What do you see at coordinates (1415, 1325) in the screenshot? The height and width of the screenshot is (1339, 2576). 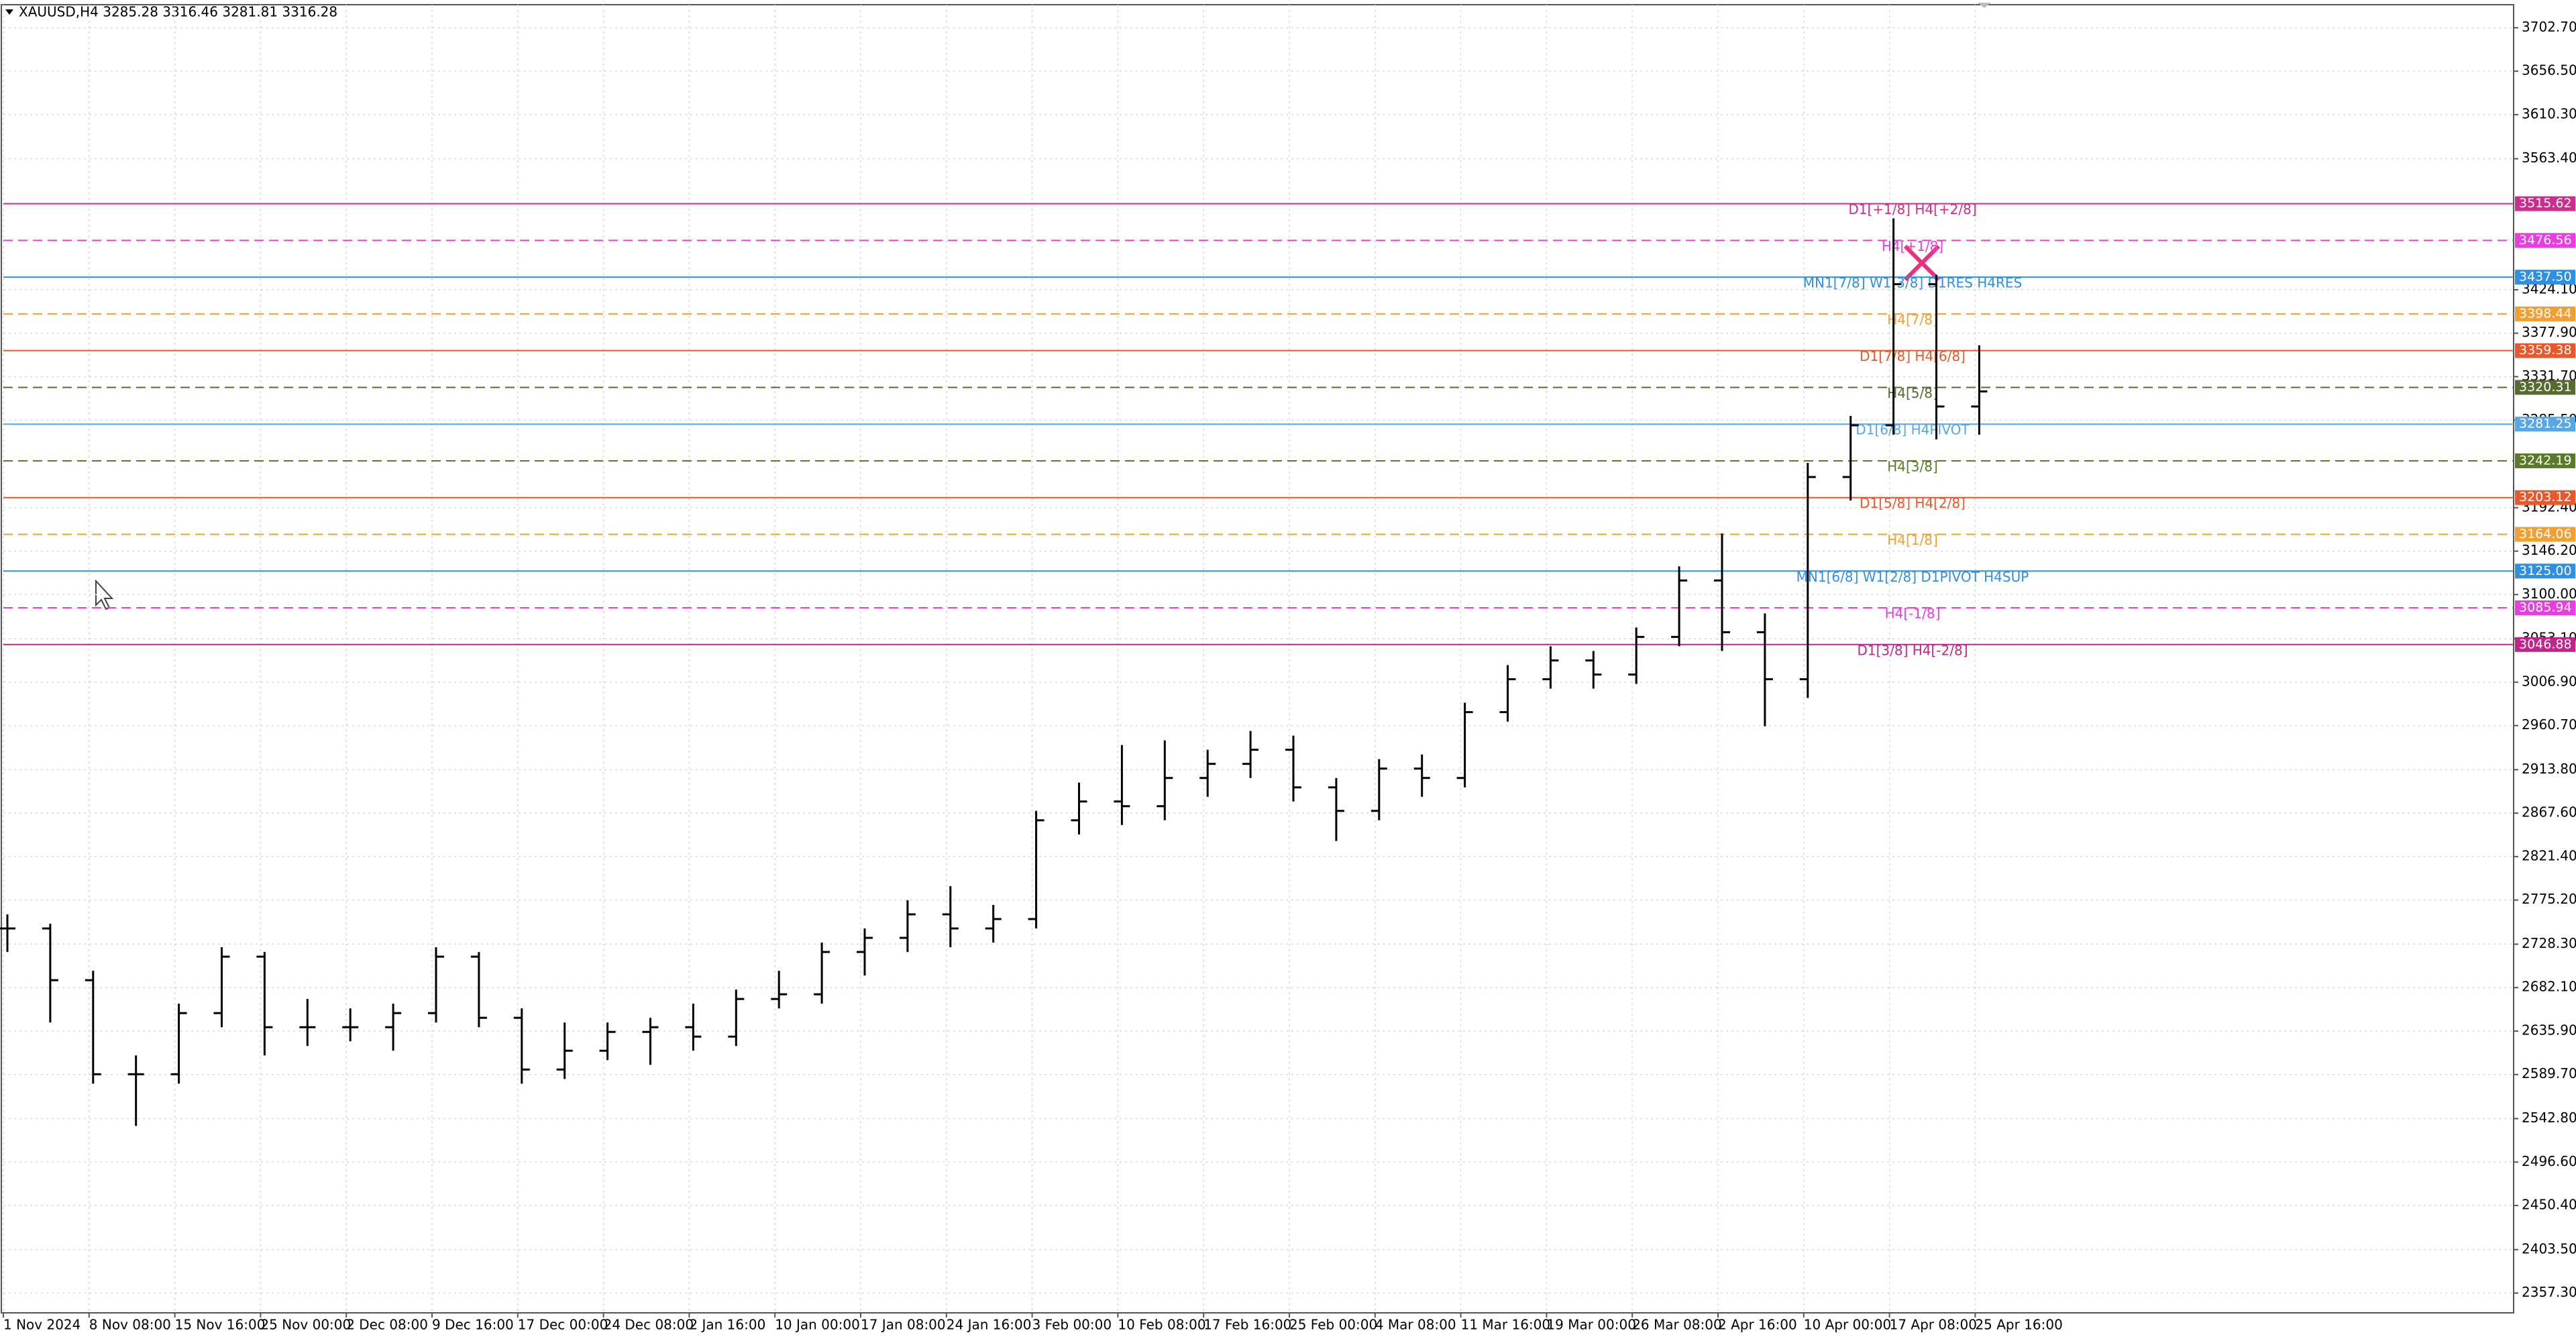 I see `x-tick-label: 4 Mar 08:00` at bounding box center [1415, 1325].